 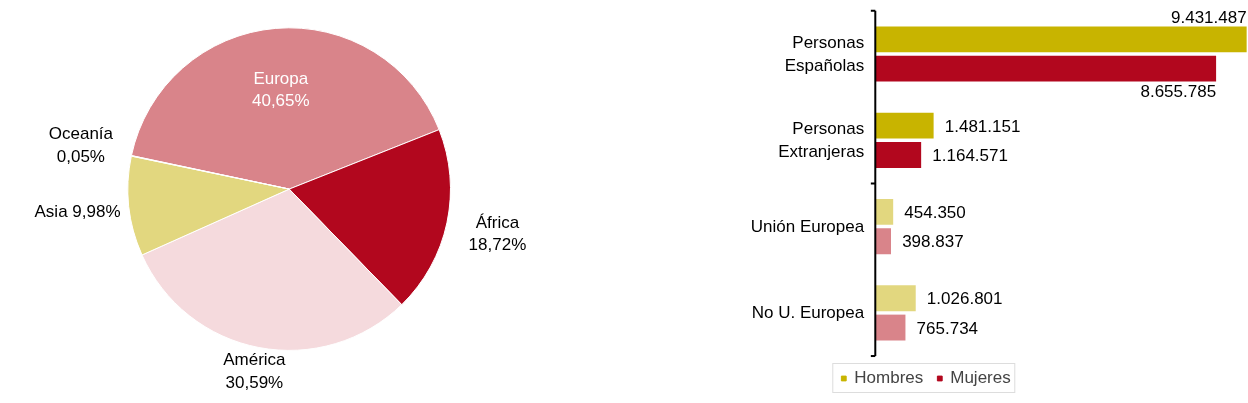 What do you see at coordinates (982, 126) in the screenshot?
I see `data-label: 1.481.151` at bounding box center [982, 126].